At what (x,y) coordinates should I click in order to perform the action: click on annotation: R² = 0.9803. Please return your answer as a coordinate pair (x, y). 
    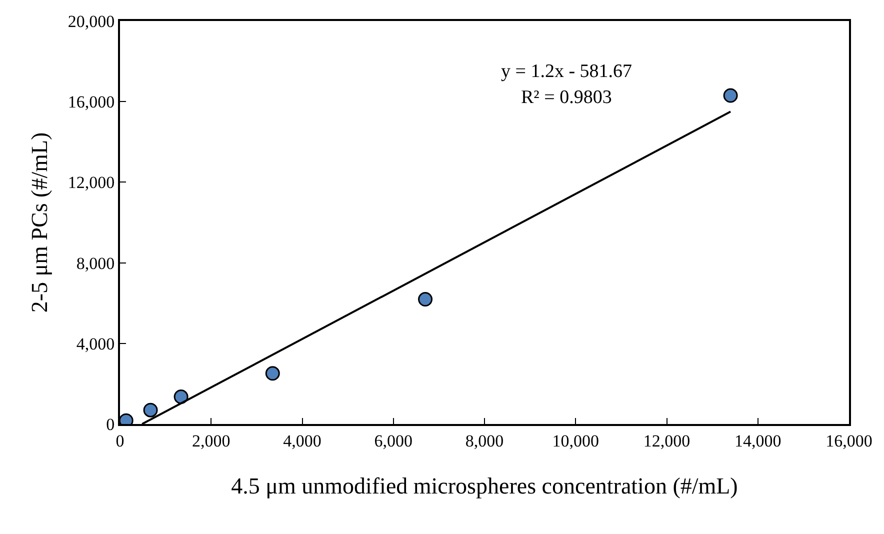
    Looking at the image, I should click on (566, 97).